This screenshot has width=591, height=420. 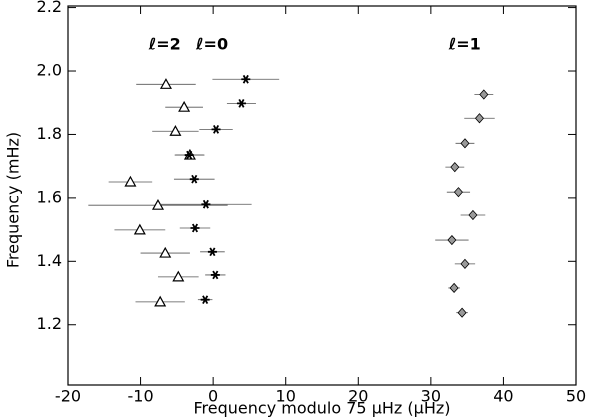 I want to click on x-tick-label: 20, so click(x=358, y=396).